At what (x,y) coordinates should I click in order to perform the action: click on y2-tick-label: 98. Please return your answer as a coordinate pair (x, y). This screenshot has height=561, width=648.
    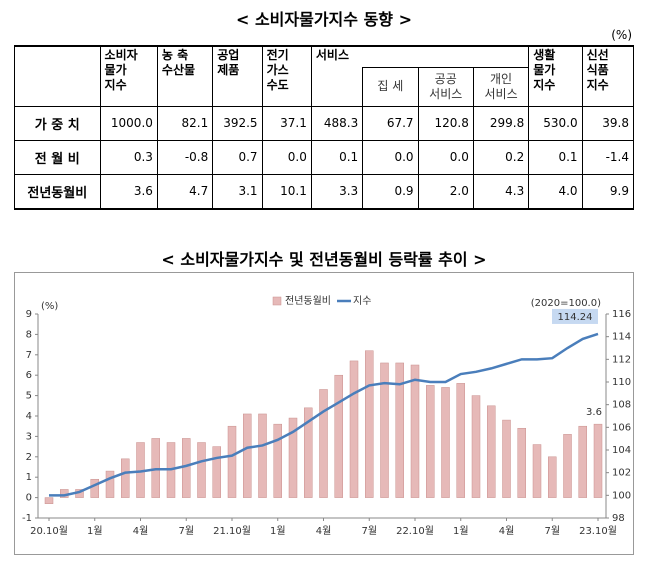
    Looking at the image, I should click on (618, 518).